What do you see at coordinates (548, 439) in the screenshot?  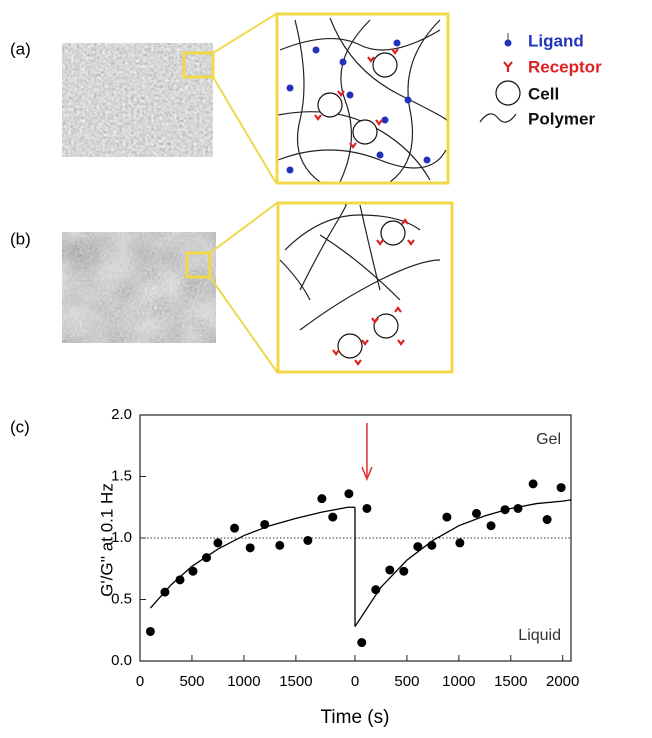 I see `annotation: Gel` at bounding box center [548, 439].